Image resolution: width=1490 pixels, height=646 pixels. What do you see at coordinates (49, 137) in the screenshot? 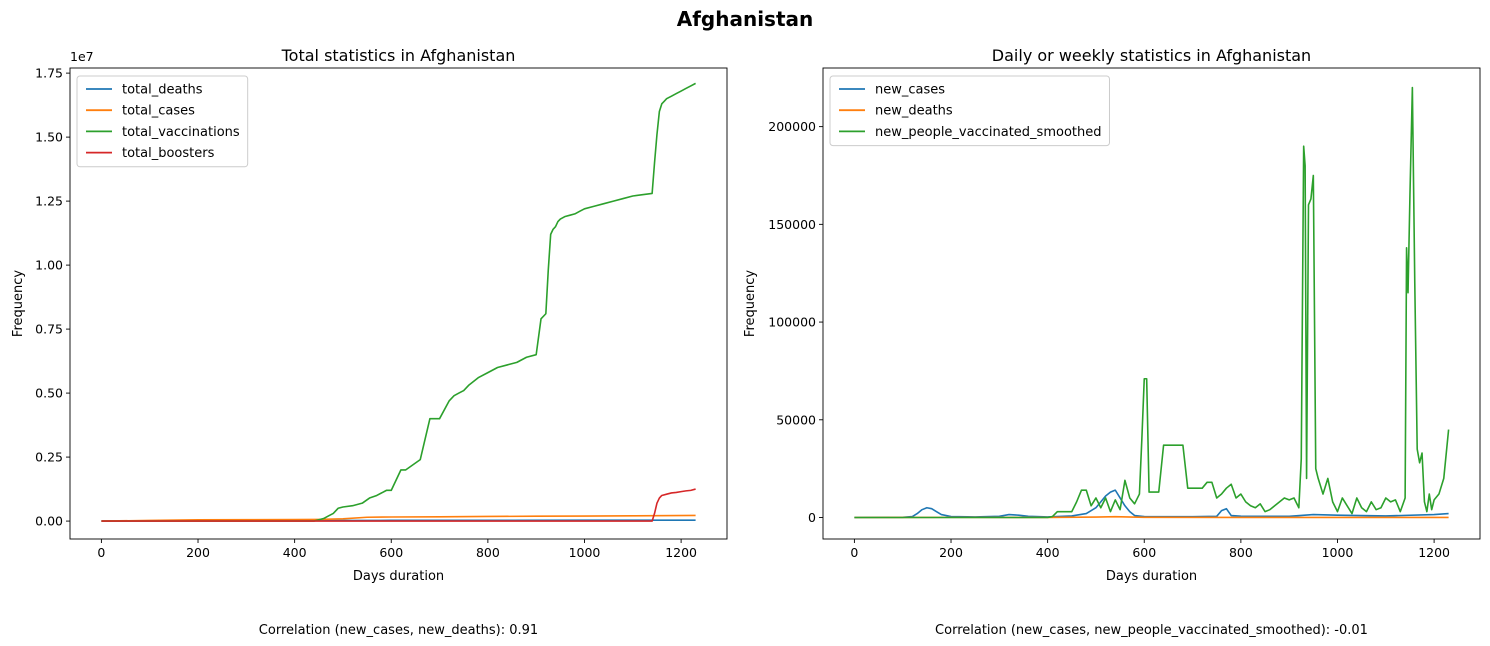
I see `y-tick-label: 1.50` at bounding box center [49, 137].